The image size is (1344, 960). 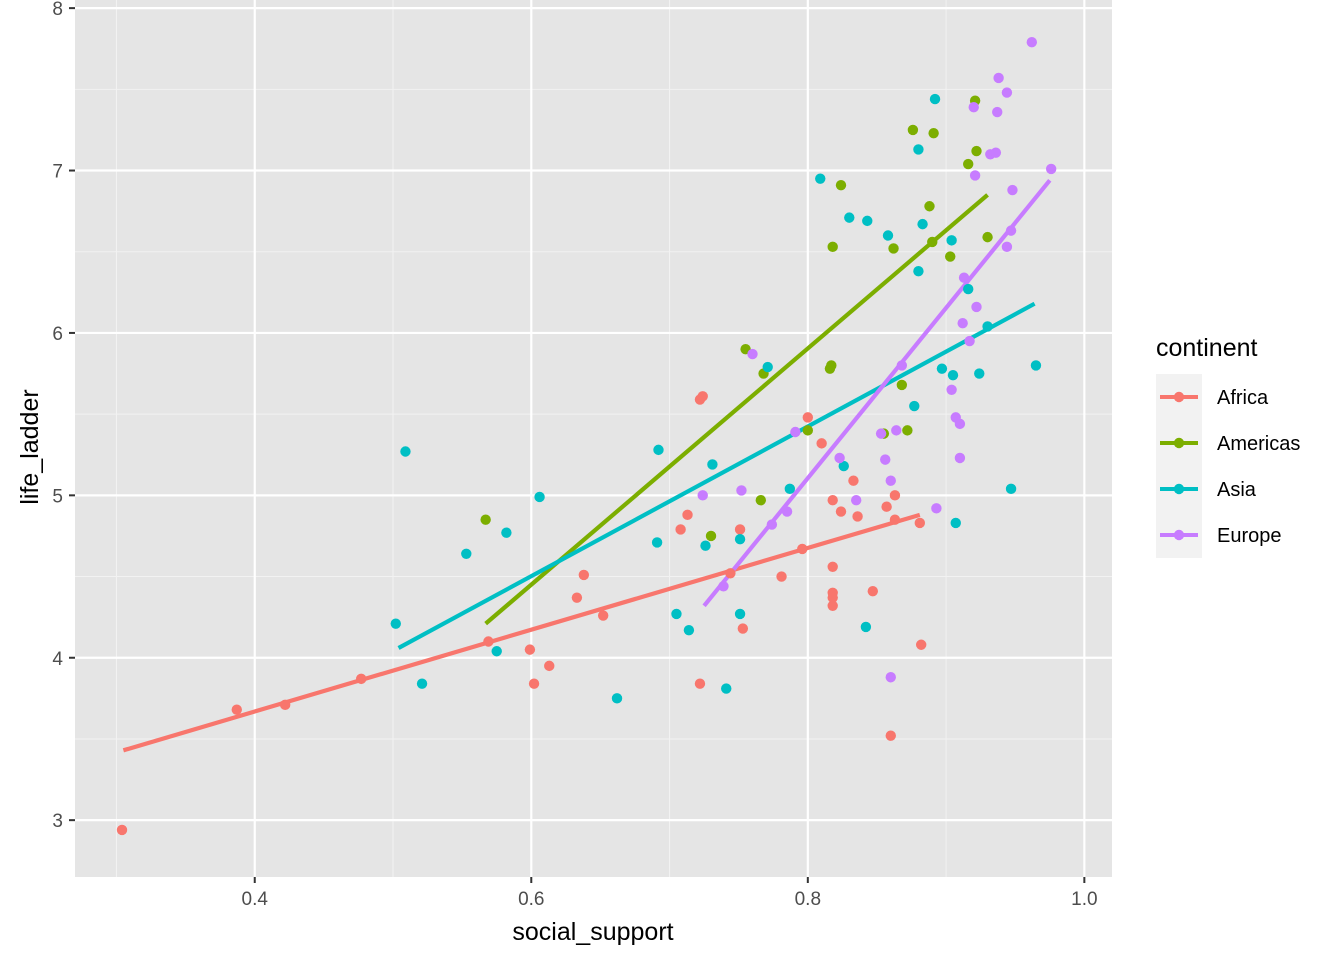 What do you see at coordinates (57, 334) in the screenshot?
I see `y-tick-label: 6` at bounding box center [57, 334].